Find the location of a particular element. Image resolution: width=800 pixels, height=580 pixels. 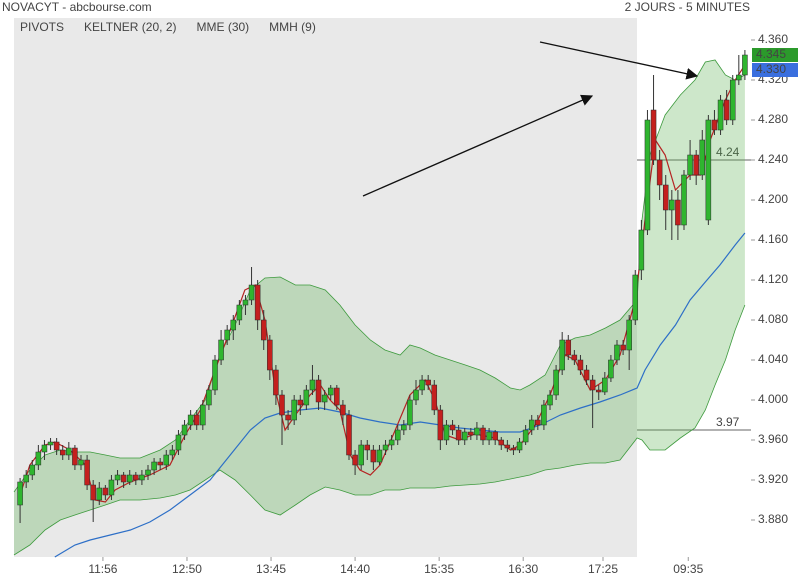

pivot-label: 4.24 is located at coordinates (728, 152).